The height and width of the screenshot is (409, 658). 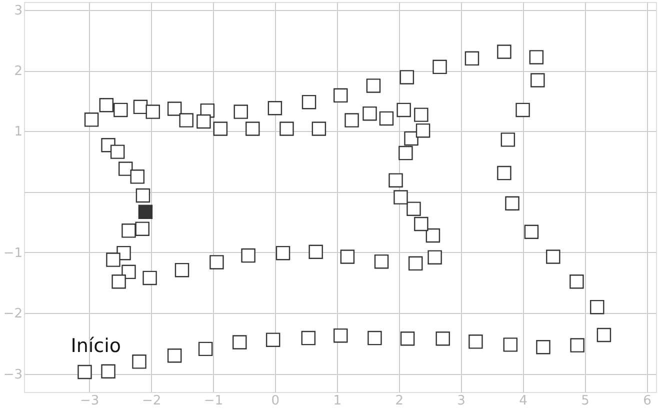 What do you see at coordinates (96, 345) in the screenshot?
I see `annotation: Início` at bounding box center [96, 345].